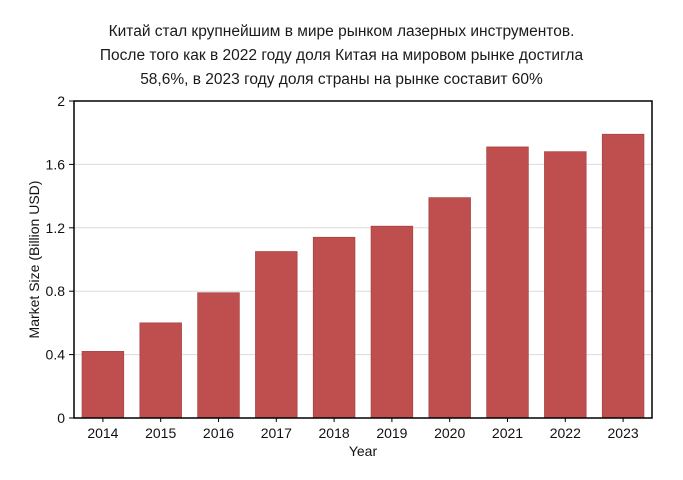 This screenshot has height=480, width=683. What do you see at coordinates (623, 276) in the screenshot?
I see `bar-2023` at bounding box center [623, 276].